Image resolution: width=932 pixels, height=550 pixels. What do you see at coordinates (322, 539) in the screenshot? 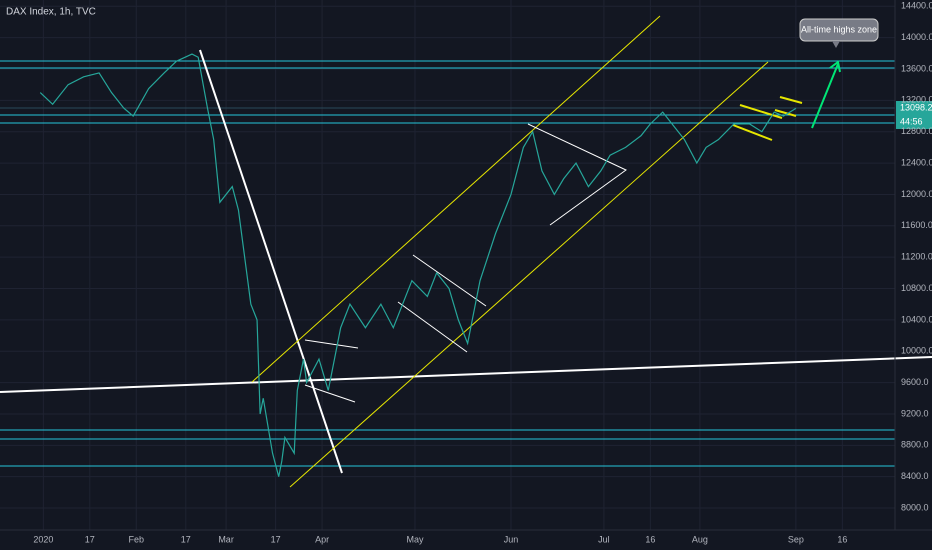
I see `x-tick-label: Apr` at bounding box center [322, 539].